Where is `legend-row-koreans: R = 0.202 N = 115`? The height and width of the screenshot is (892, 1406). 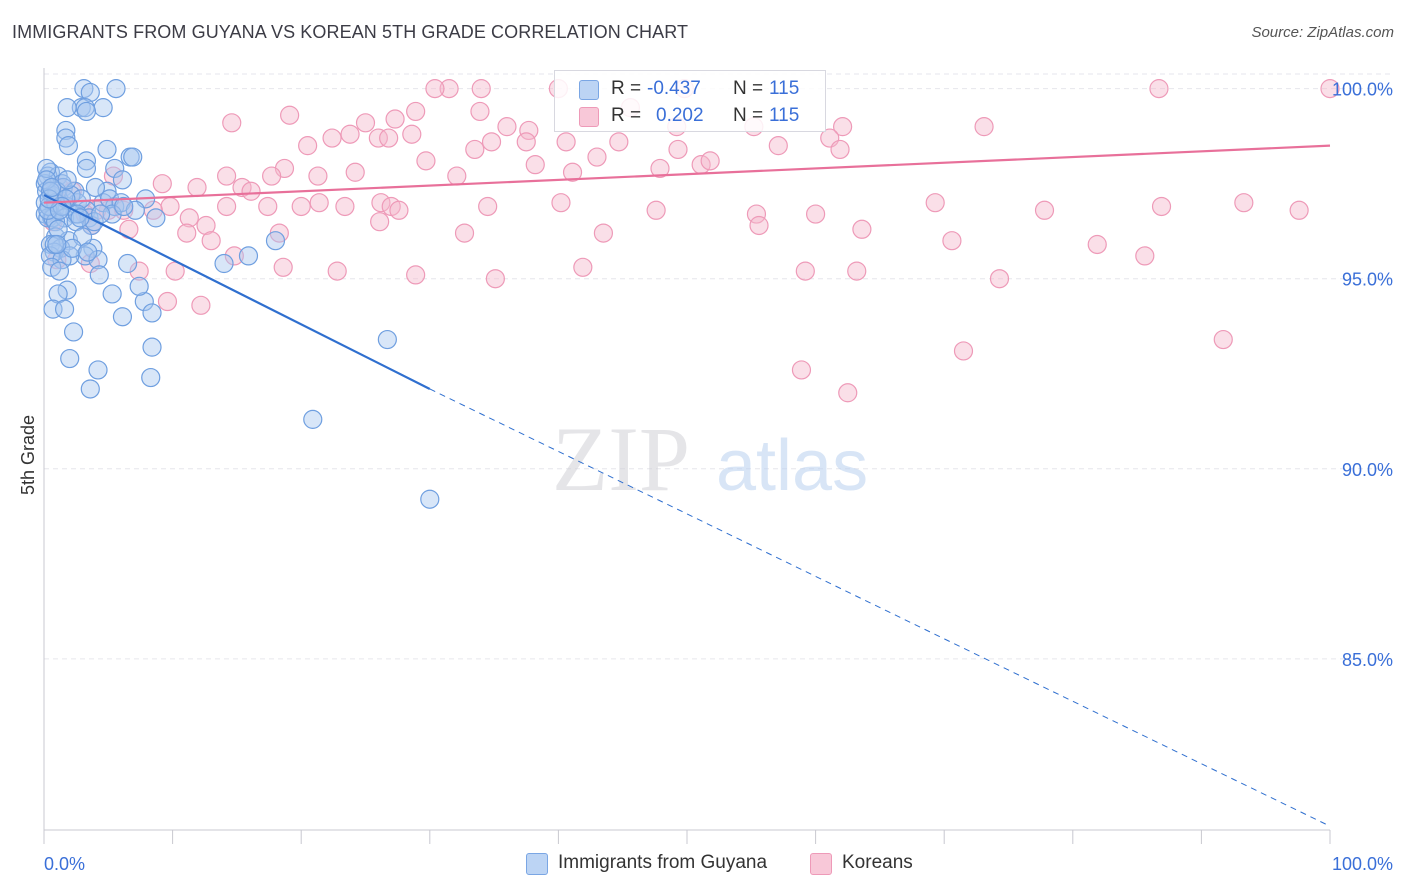
legend-row-koreans: R = 0.202 N = 115 is located at coordinates (690, 115).